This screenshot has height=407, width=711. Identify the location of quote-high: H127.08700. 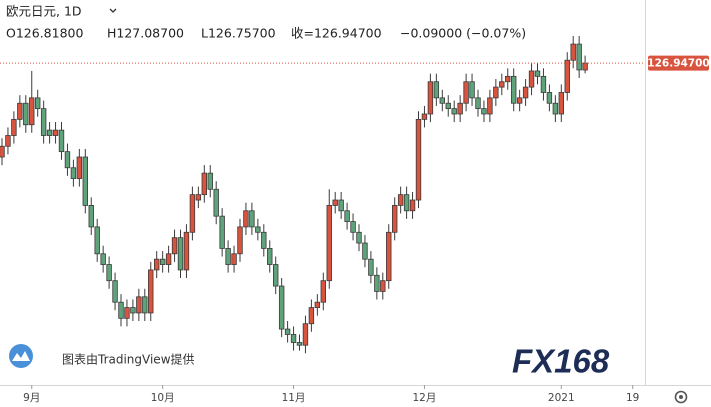
(145, 33).